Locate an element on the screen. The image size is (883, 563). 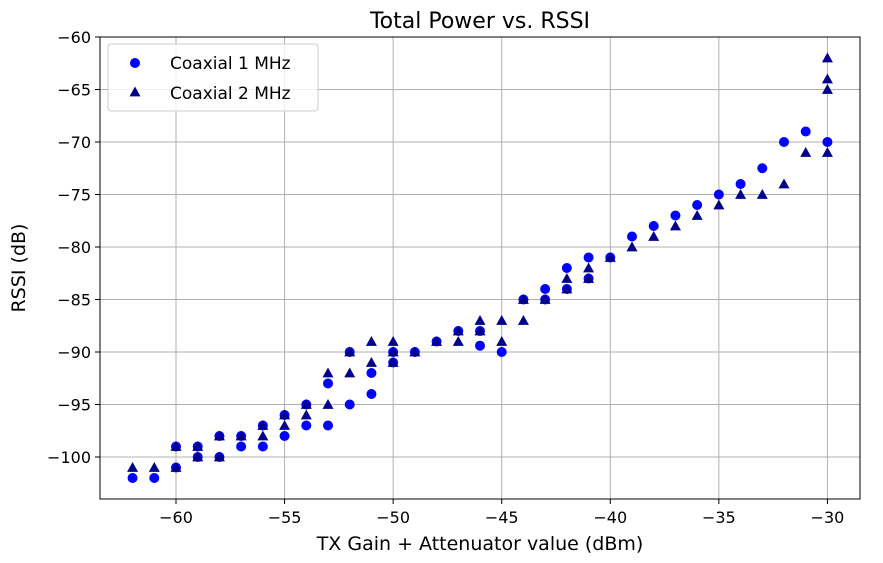
legend-label-coaxial-1mhz: Coaxial 1 MHz is located at coordinates (230, 64).